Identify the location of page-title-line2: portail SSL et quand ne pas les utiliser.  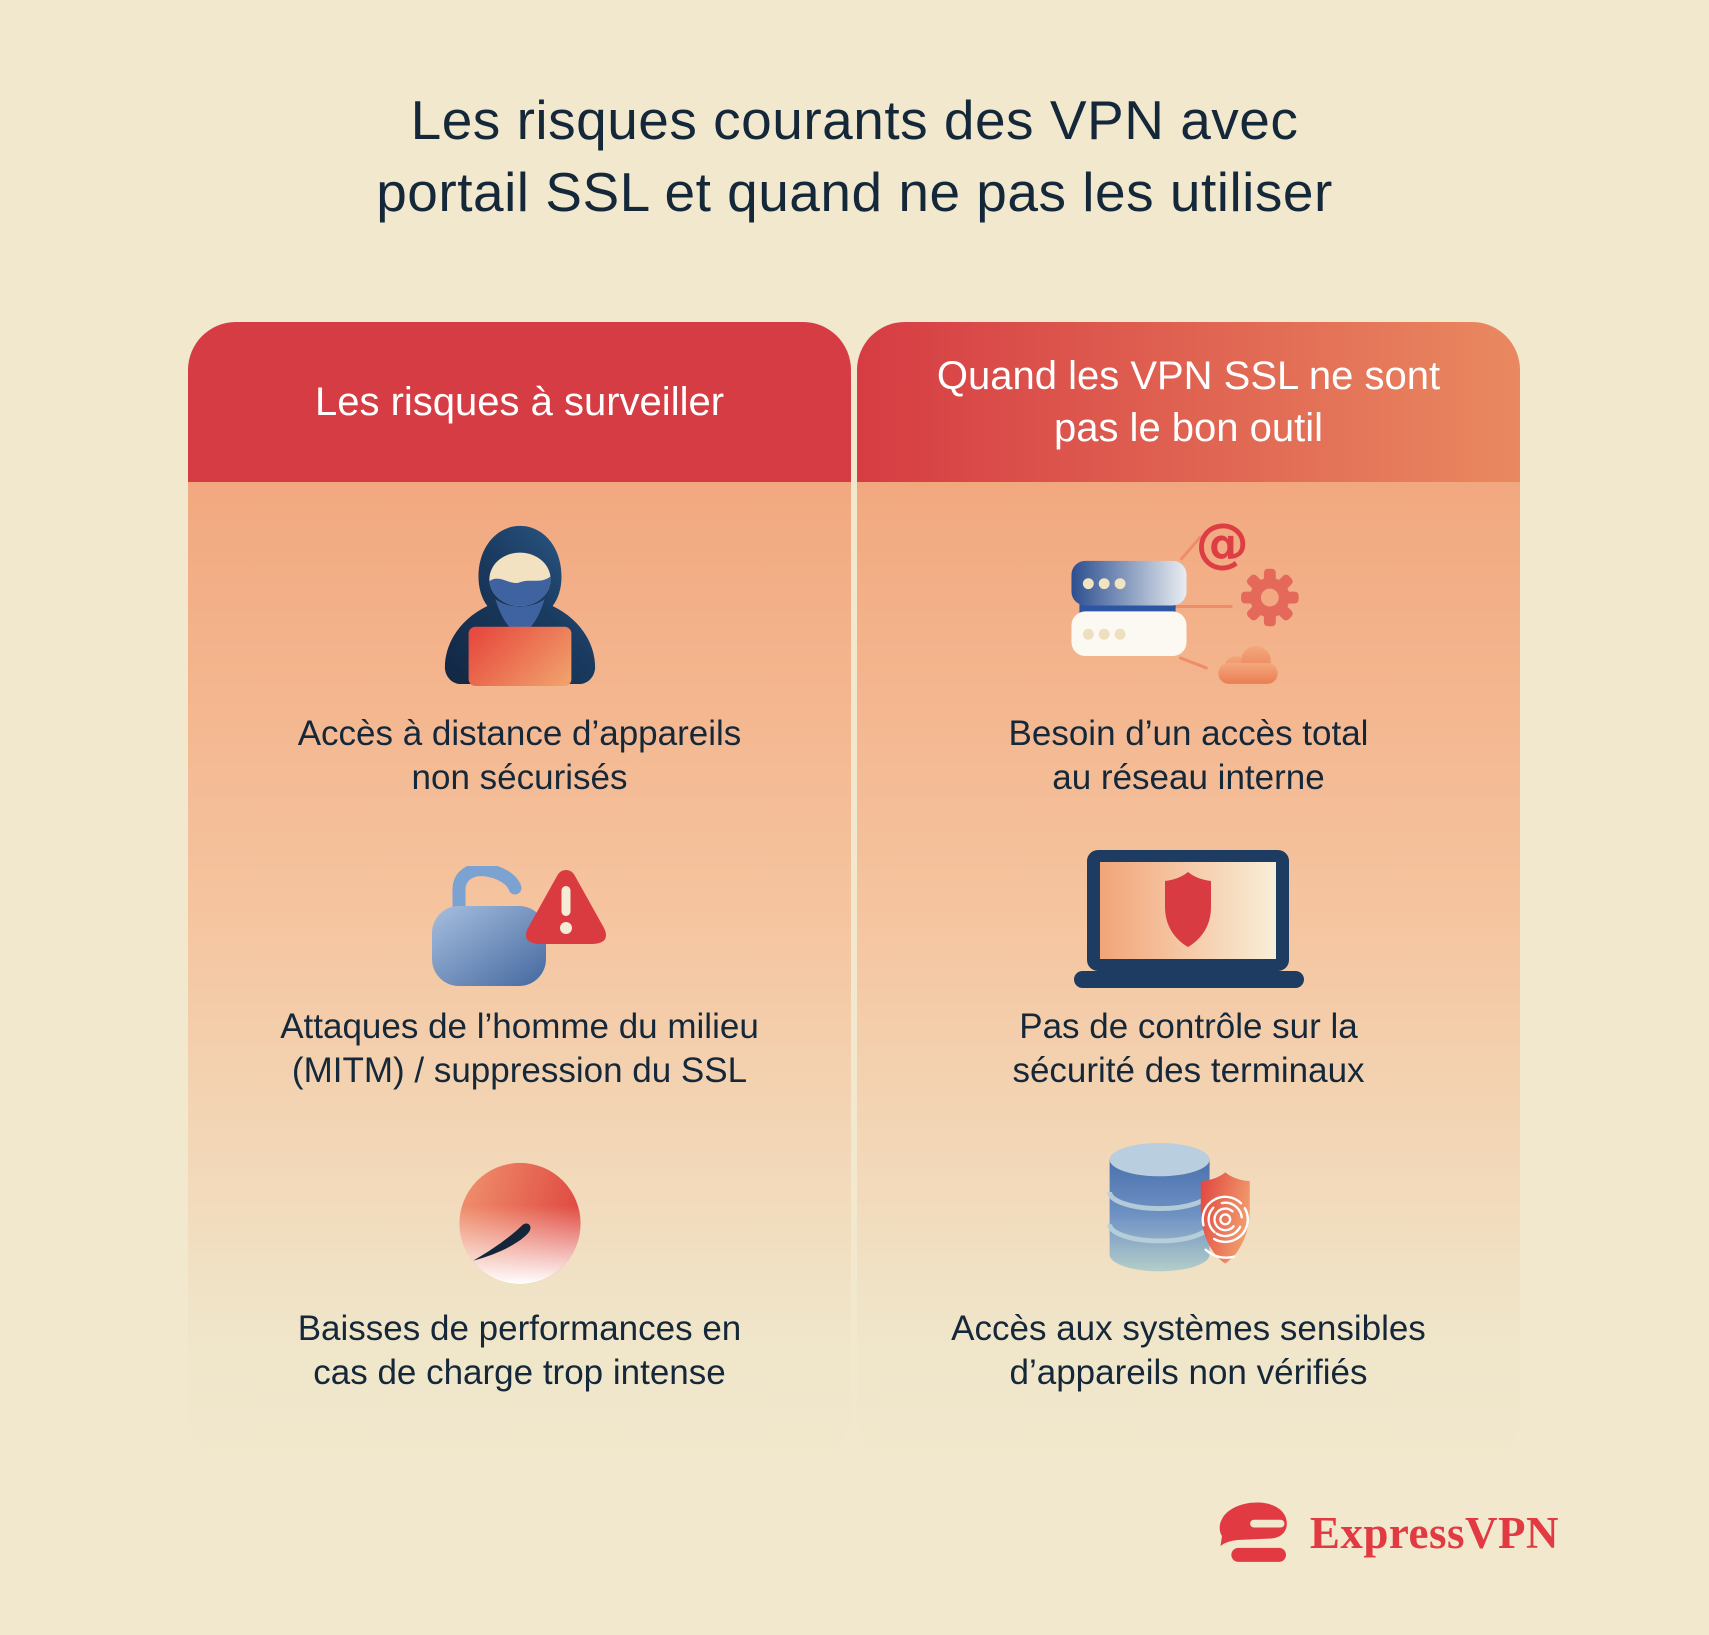
(854, 192).